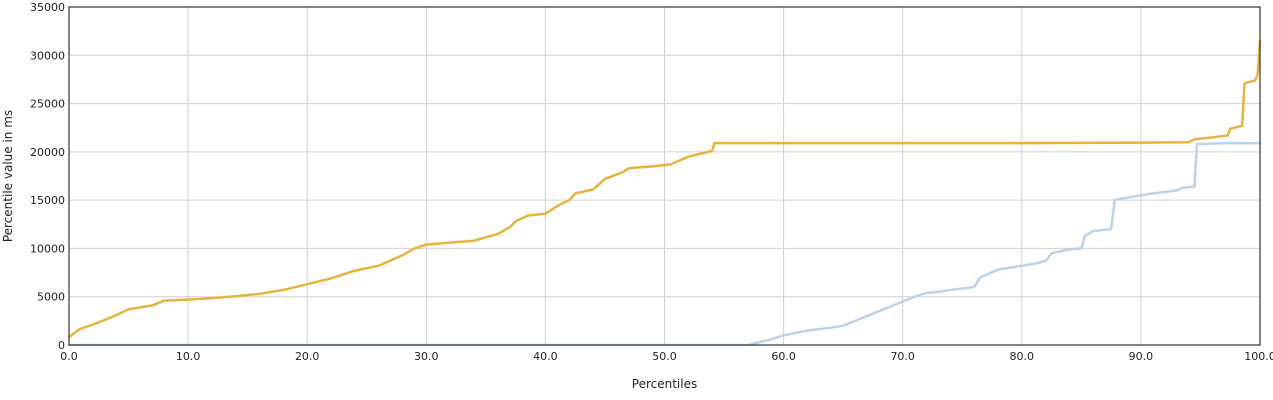 This screenshot has height=400, width=1273. What do you see at coordinates (47, 248) in the screenshot?
I see `y-tick-label: 10000` at bounding box center [47, 248].